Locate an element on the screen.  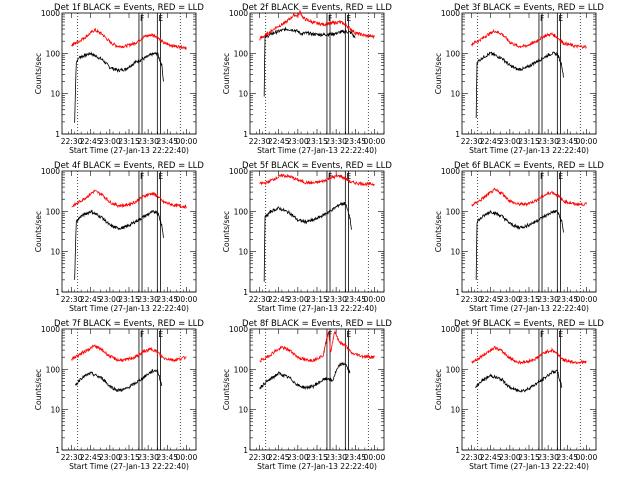
panel-9-title: Det 9f BLACK = Events, RED = LLD is located at coordinates (529, 324).